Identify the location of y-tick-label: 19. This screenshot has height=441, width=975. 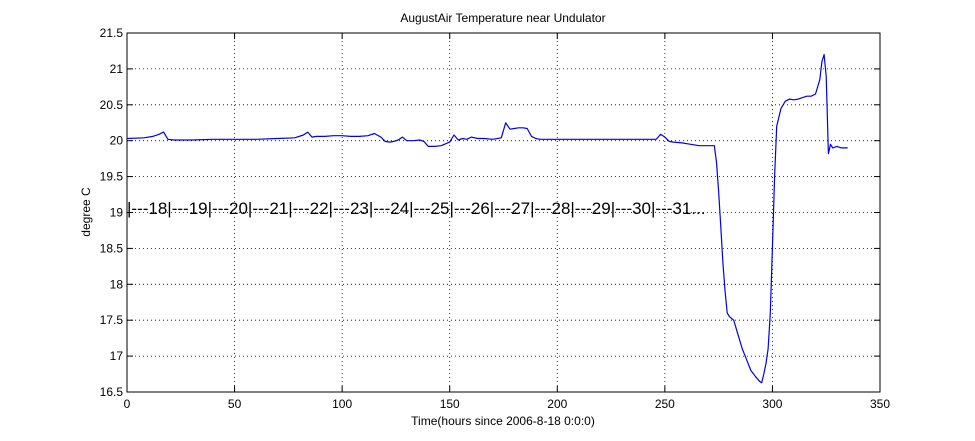
(117, 213).